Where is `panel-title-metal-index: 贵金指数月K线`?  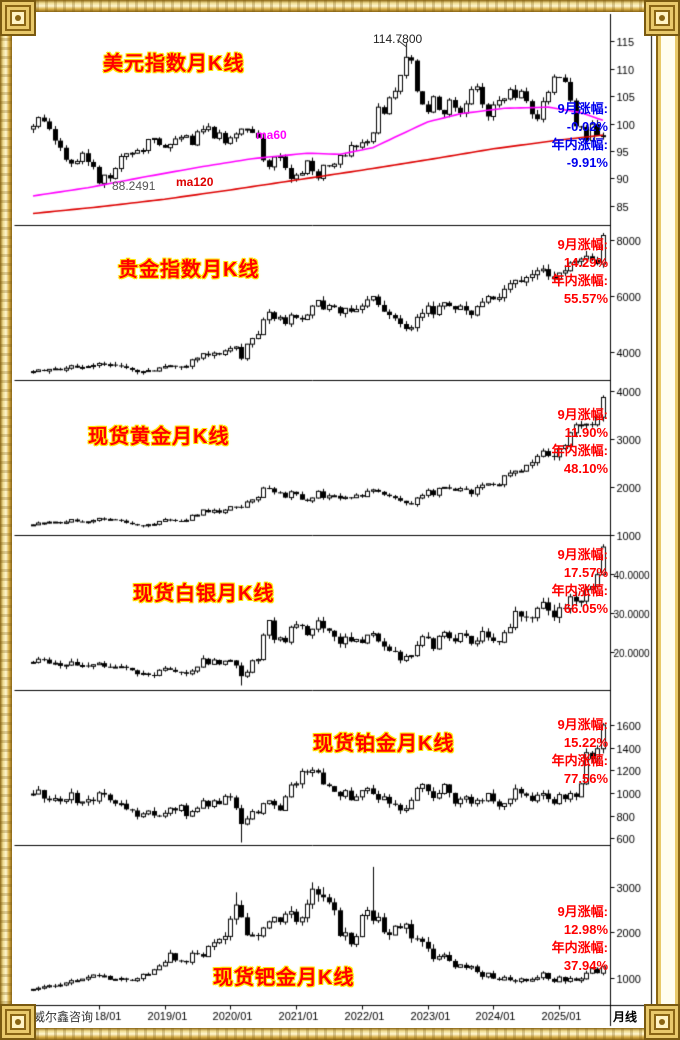
panel-title-metal-index: 贵金指数月K线 is located at coordinates (189, 270).